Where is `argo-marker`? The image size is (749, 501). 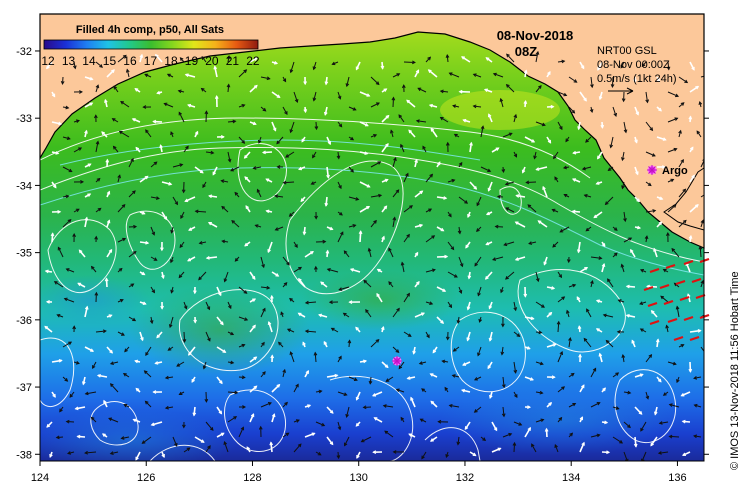 argo-marker is located at coordinates (652, 170).